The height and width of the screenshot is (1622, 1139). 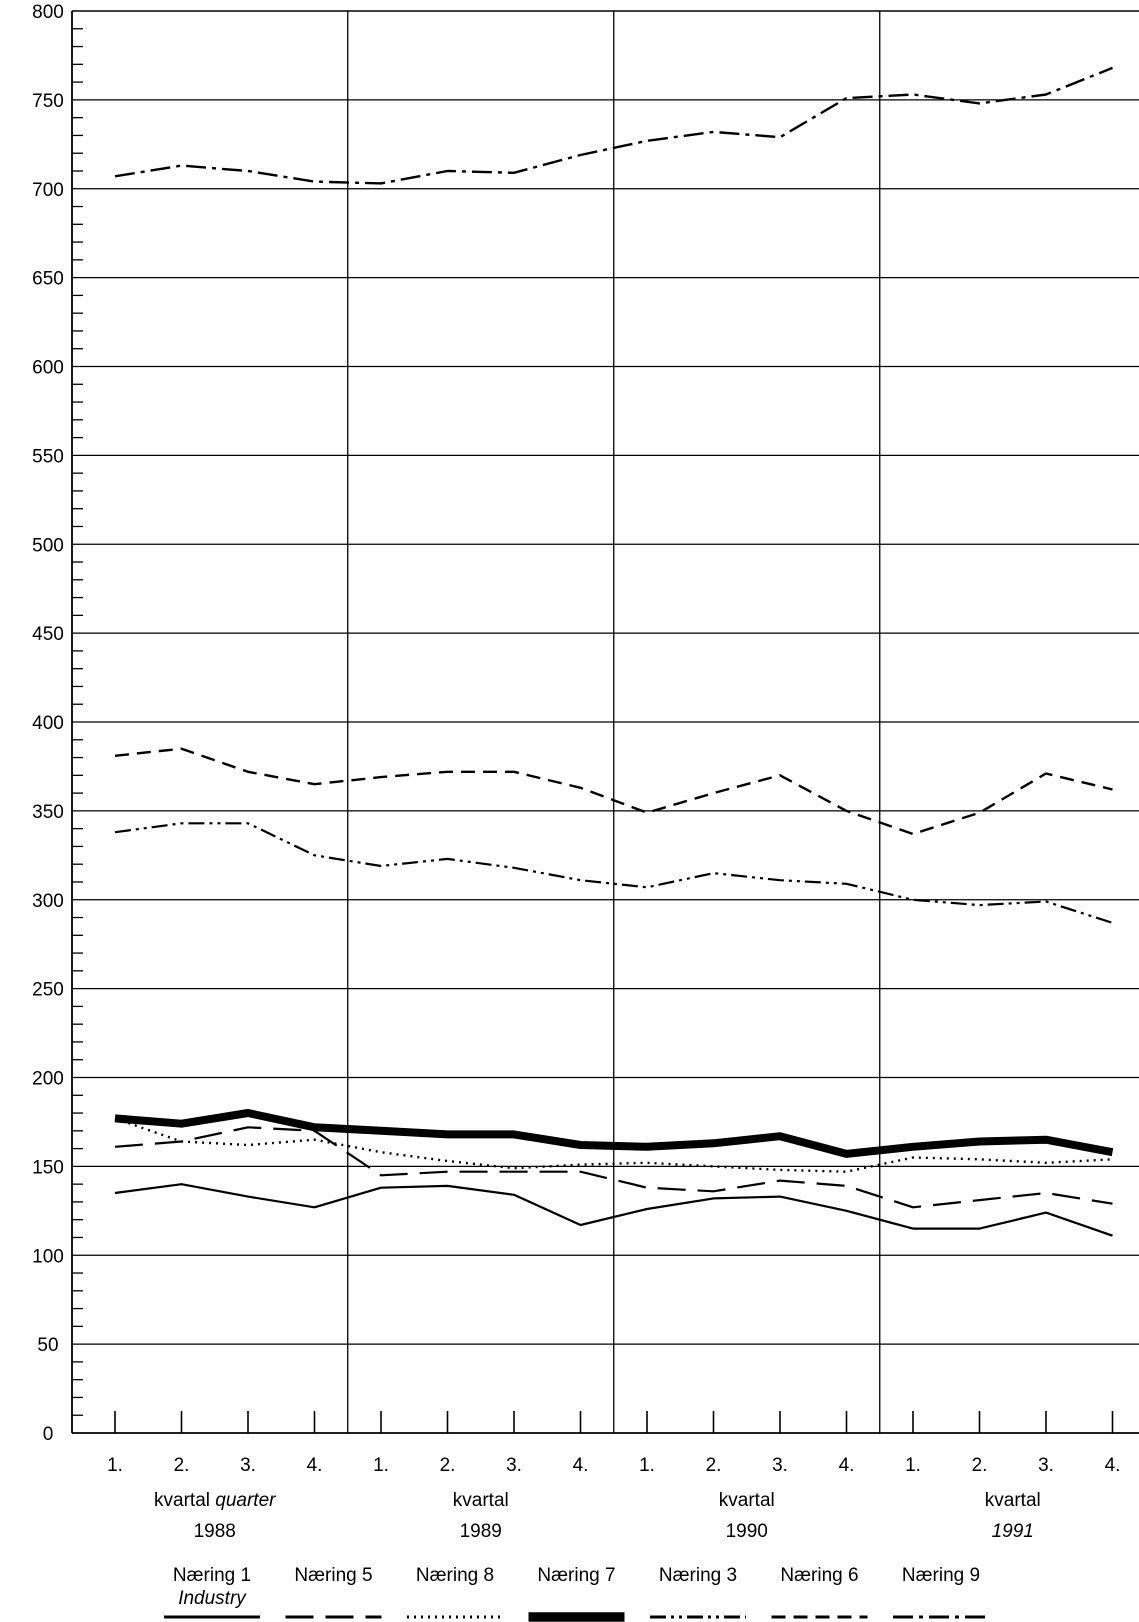 I want to click on legend-label: Næring 5, so click(x=333, y=1575).